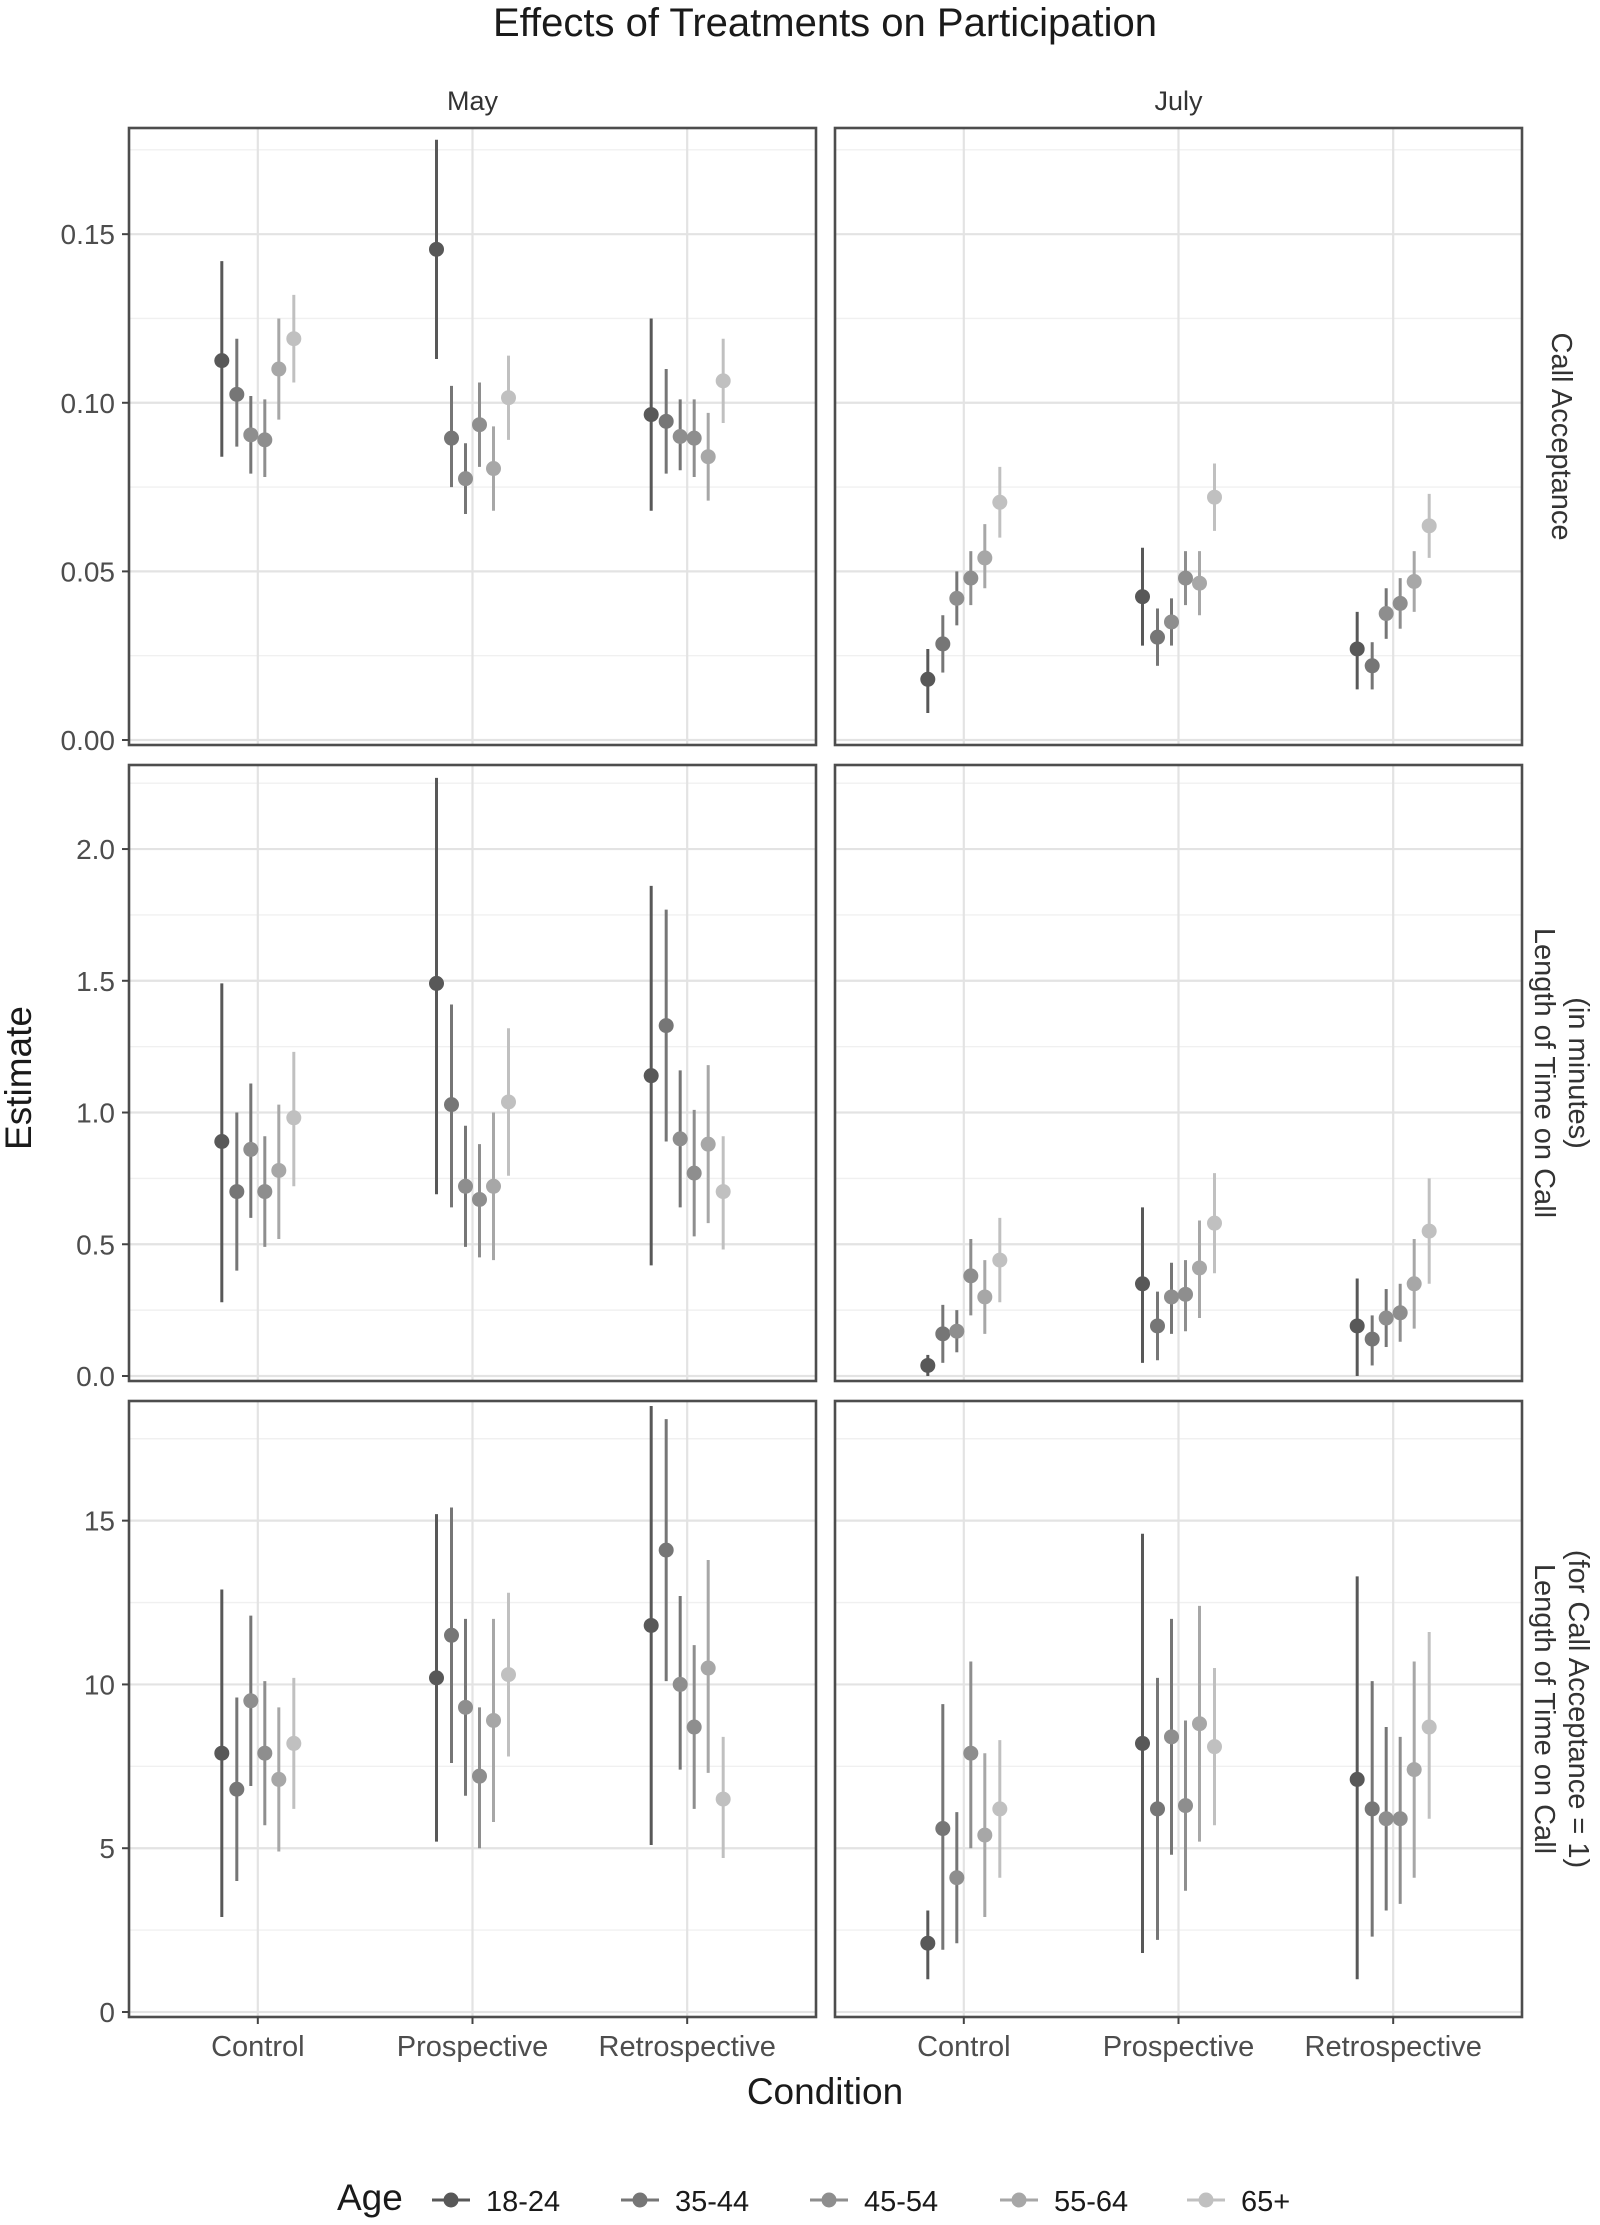 The image size is (1600, 2225). Describe the element at coordinates (473, 101) in the screenshot. I see `facet-column-label: May` at that location.